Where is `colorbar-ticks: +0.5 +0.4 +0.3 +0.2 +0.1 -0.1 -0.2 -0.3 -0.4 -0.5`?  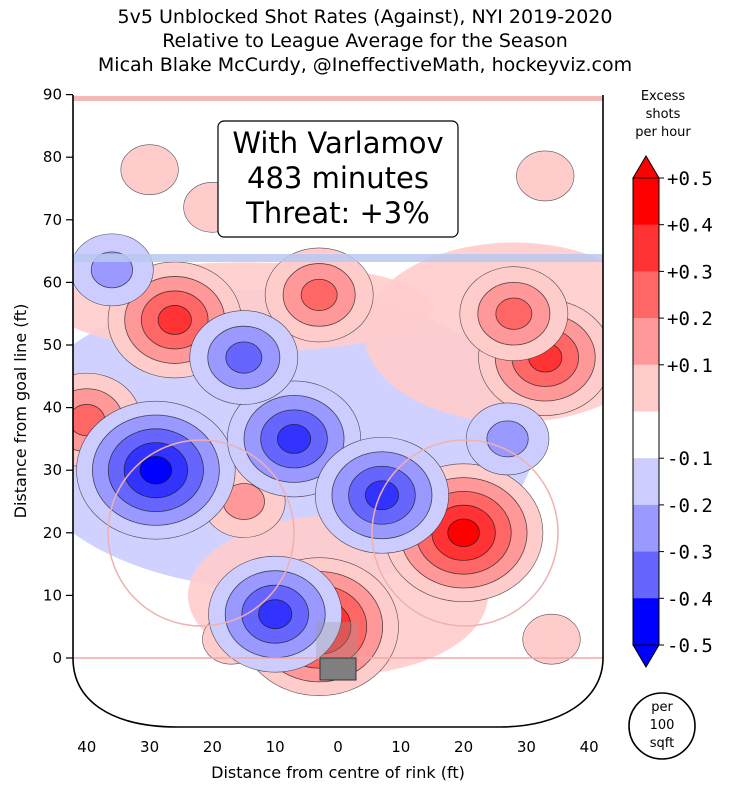 colorbar-ticks: +0.5 +0.4 +0.3 +0.2 +0.1 -0.1 -0.2 -0.3 -0.4 -0.5 is located at coordinates (686, 412).